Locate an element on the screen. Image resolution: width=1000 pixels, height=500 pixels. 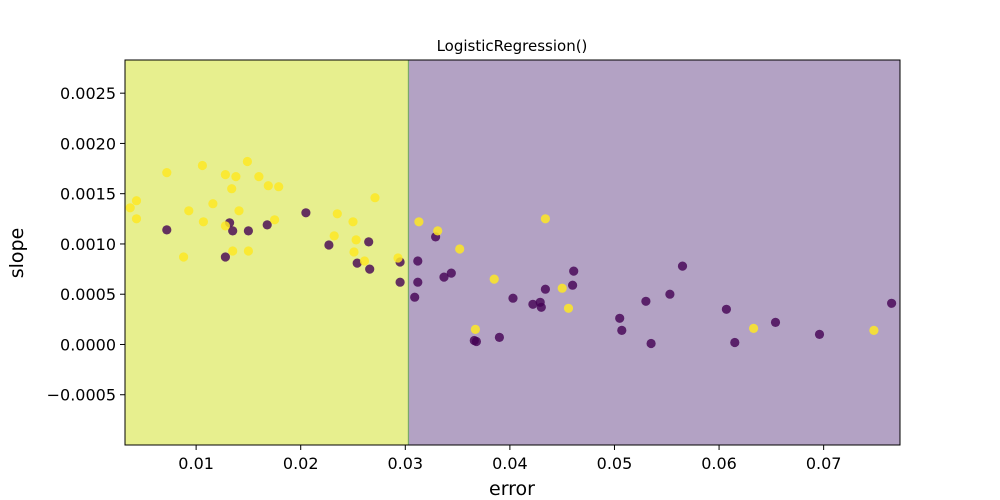
x-tick-label: 0.01 is located at coordinates (196, 463).